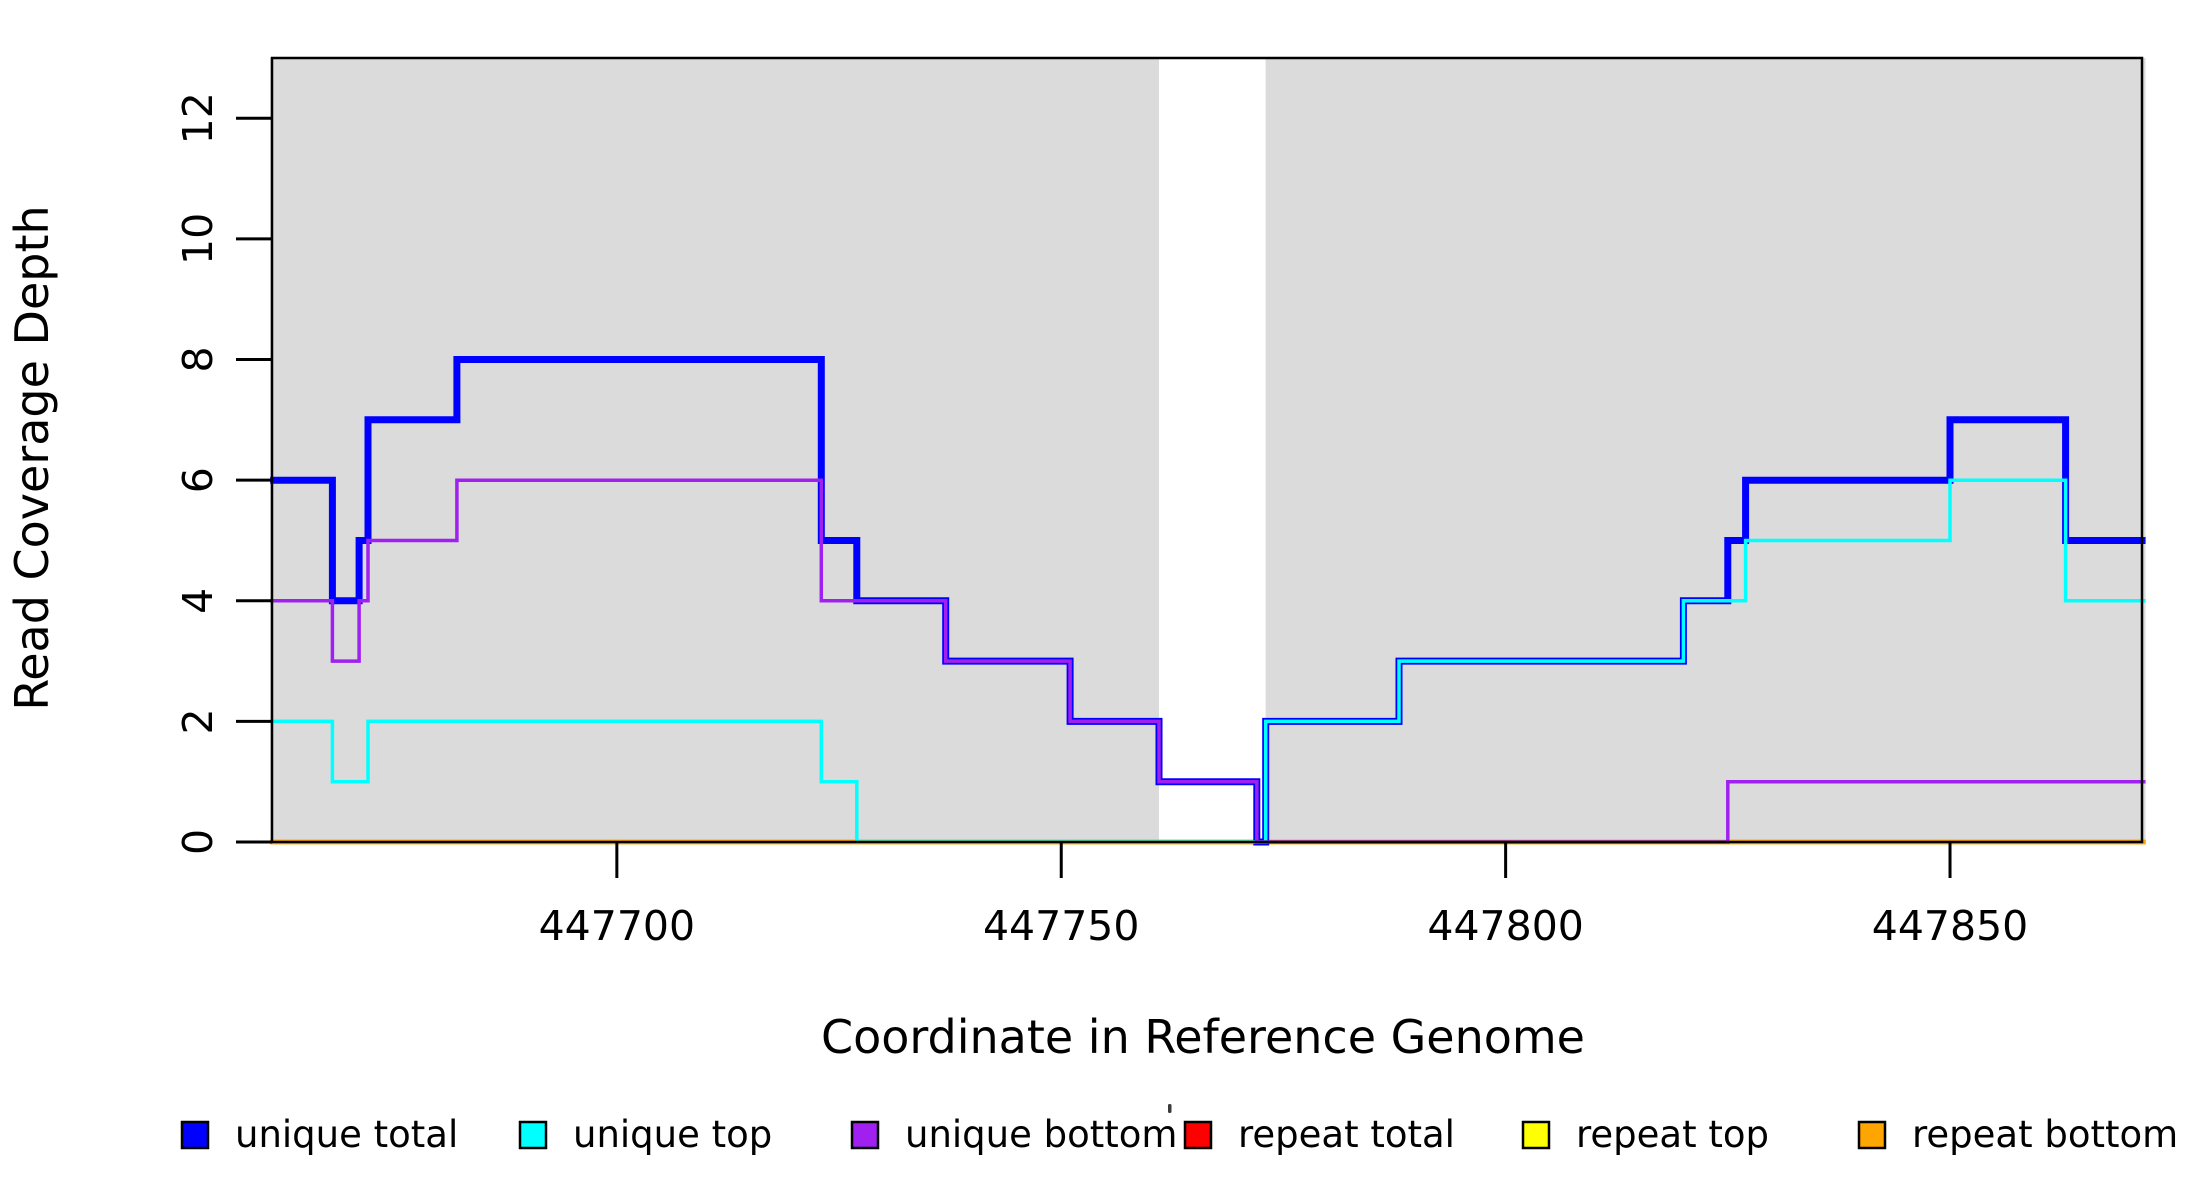 This screenshot has width=2200, height=1200. Describe the element at coordinates (1203, 1037) in the screenshot. I see `x-axis-title: Coordinate in Reference Genome` at that location.